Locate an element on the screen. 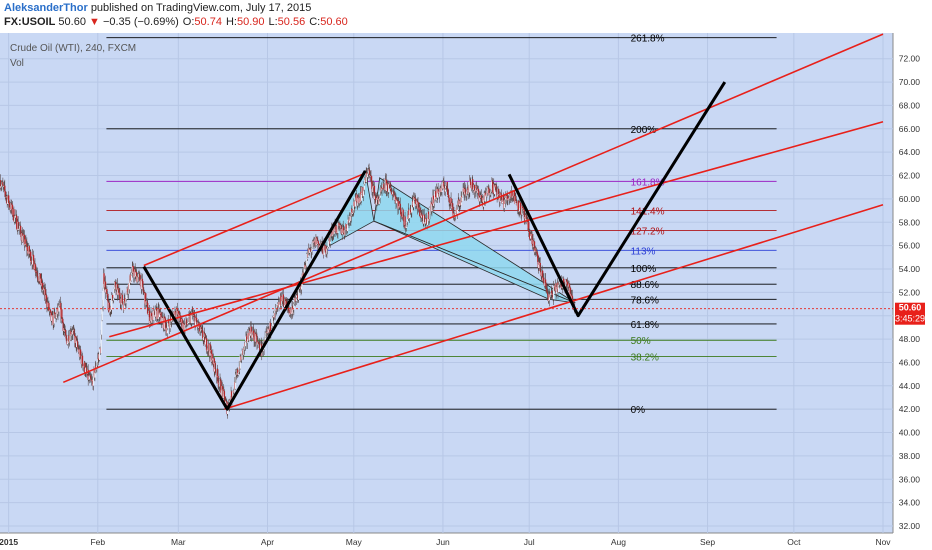 The image size is (932, 550). time-ticks: 2015 Feb Mar Apr May Jun Jul Aug Sep Oct Nov is located at coordinates (445, 542).